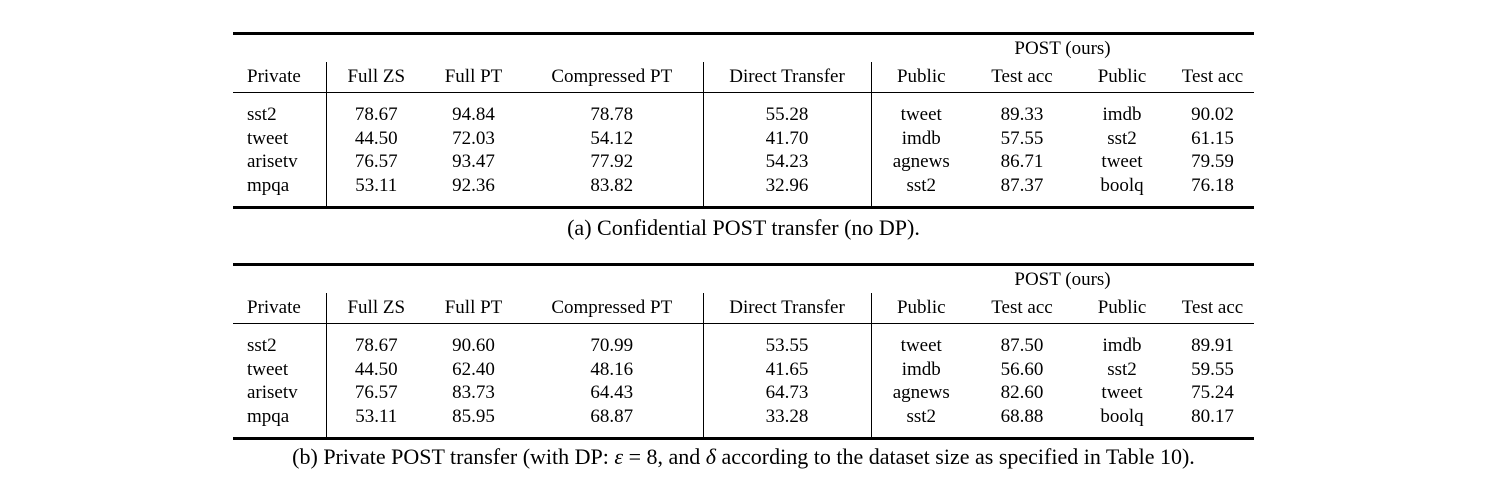 The width and height of the screenshot is (1487, 502). I want to click on value-cell: 90.02, so click(1212, 114).